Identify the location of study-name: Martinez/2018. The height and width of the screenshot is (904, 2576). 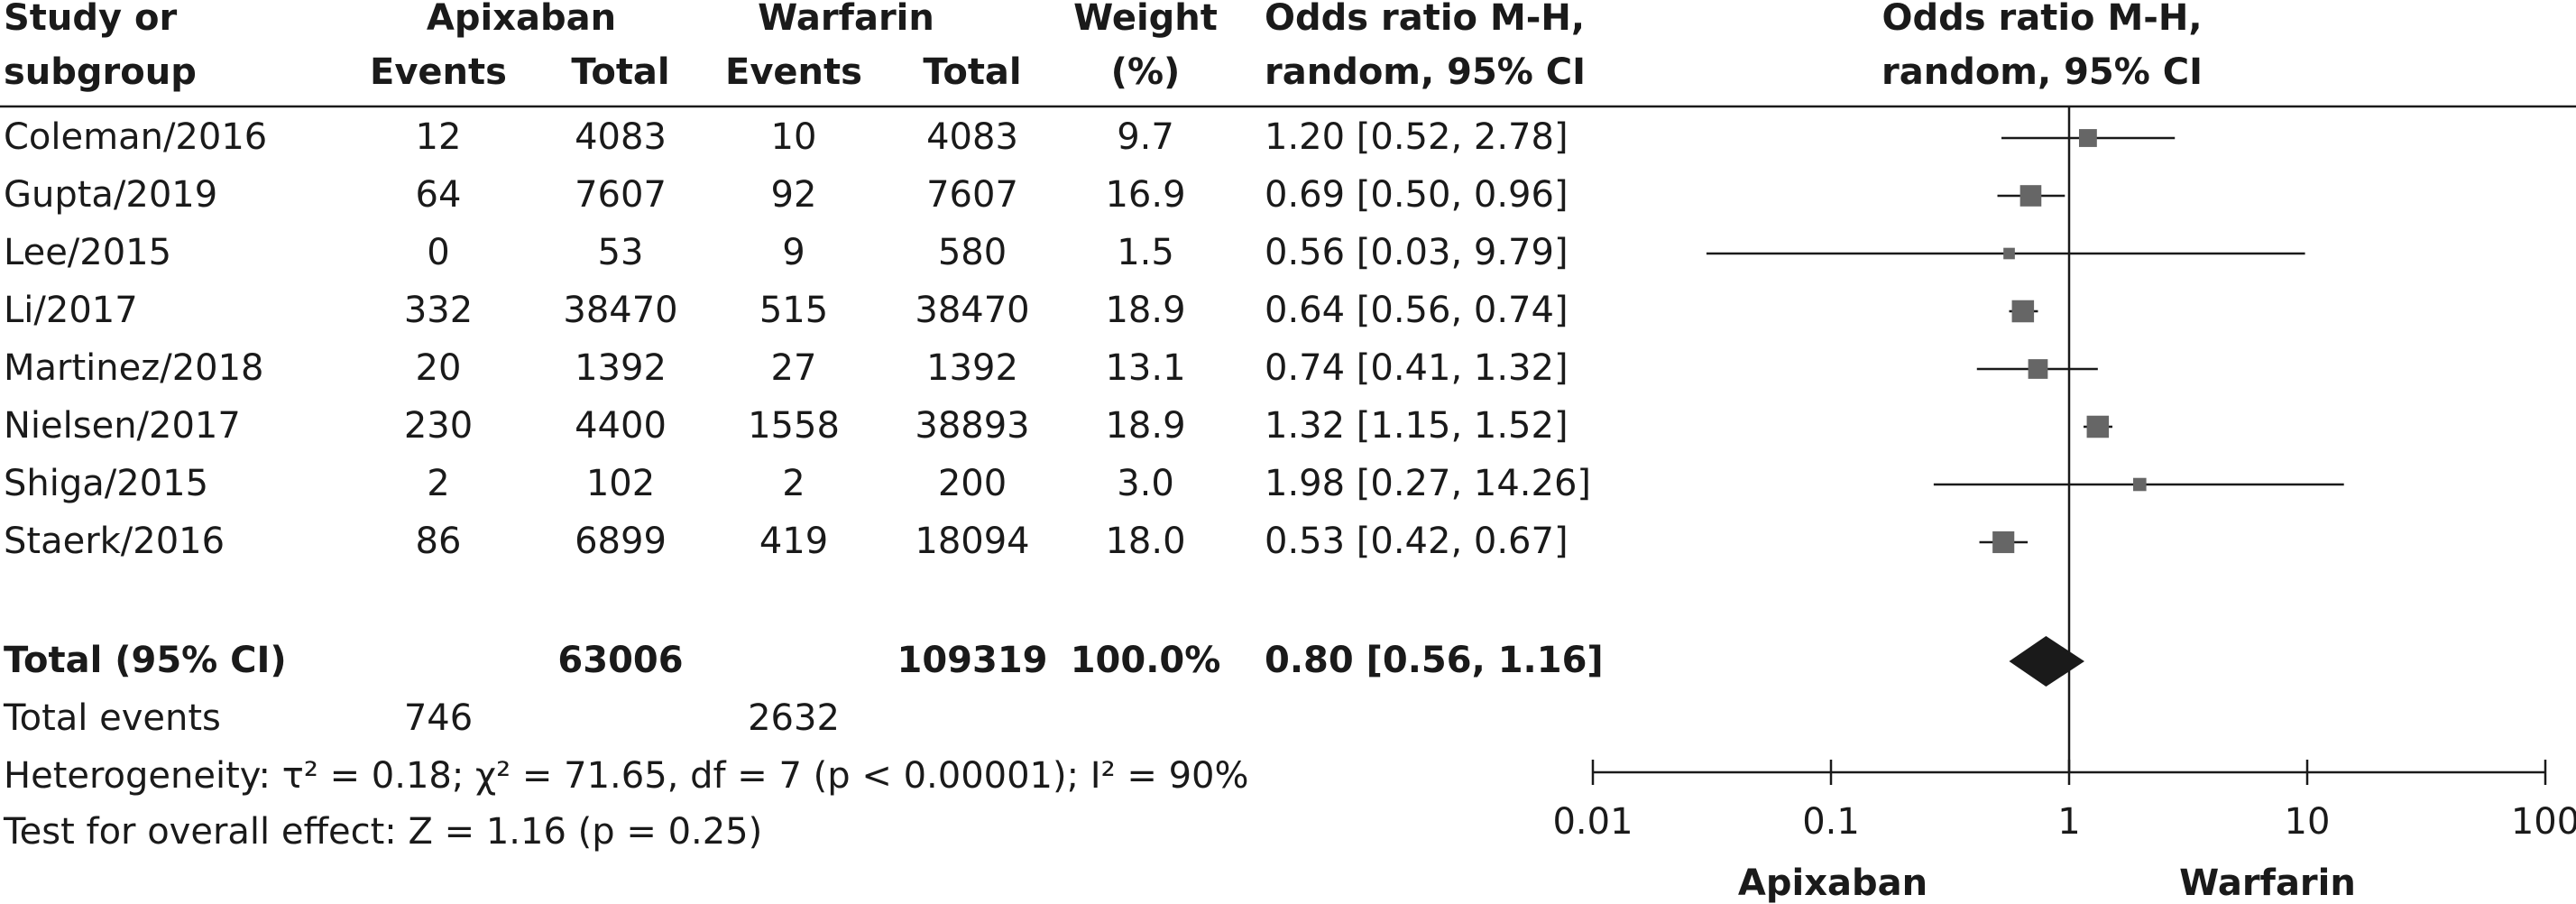
(134, 368).